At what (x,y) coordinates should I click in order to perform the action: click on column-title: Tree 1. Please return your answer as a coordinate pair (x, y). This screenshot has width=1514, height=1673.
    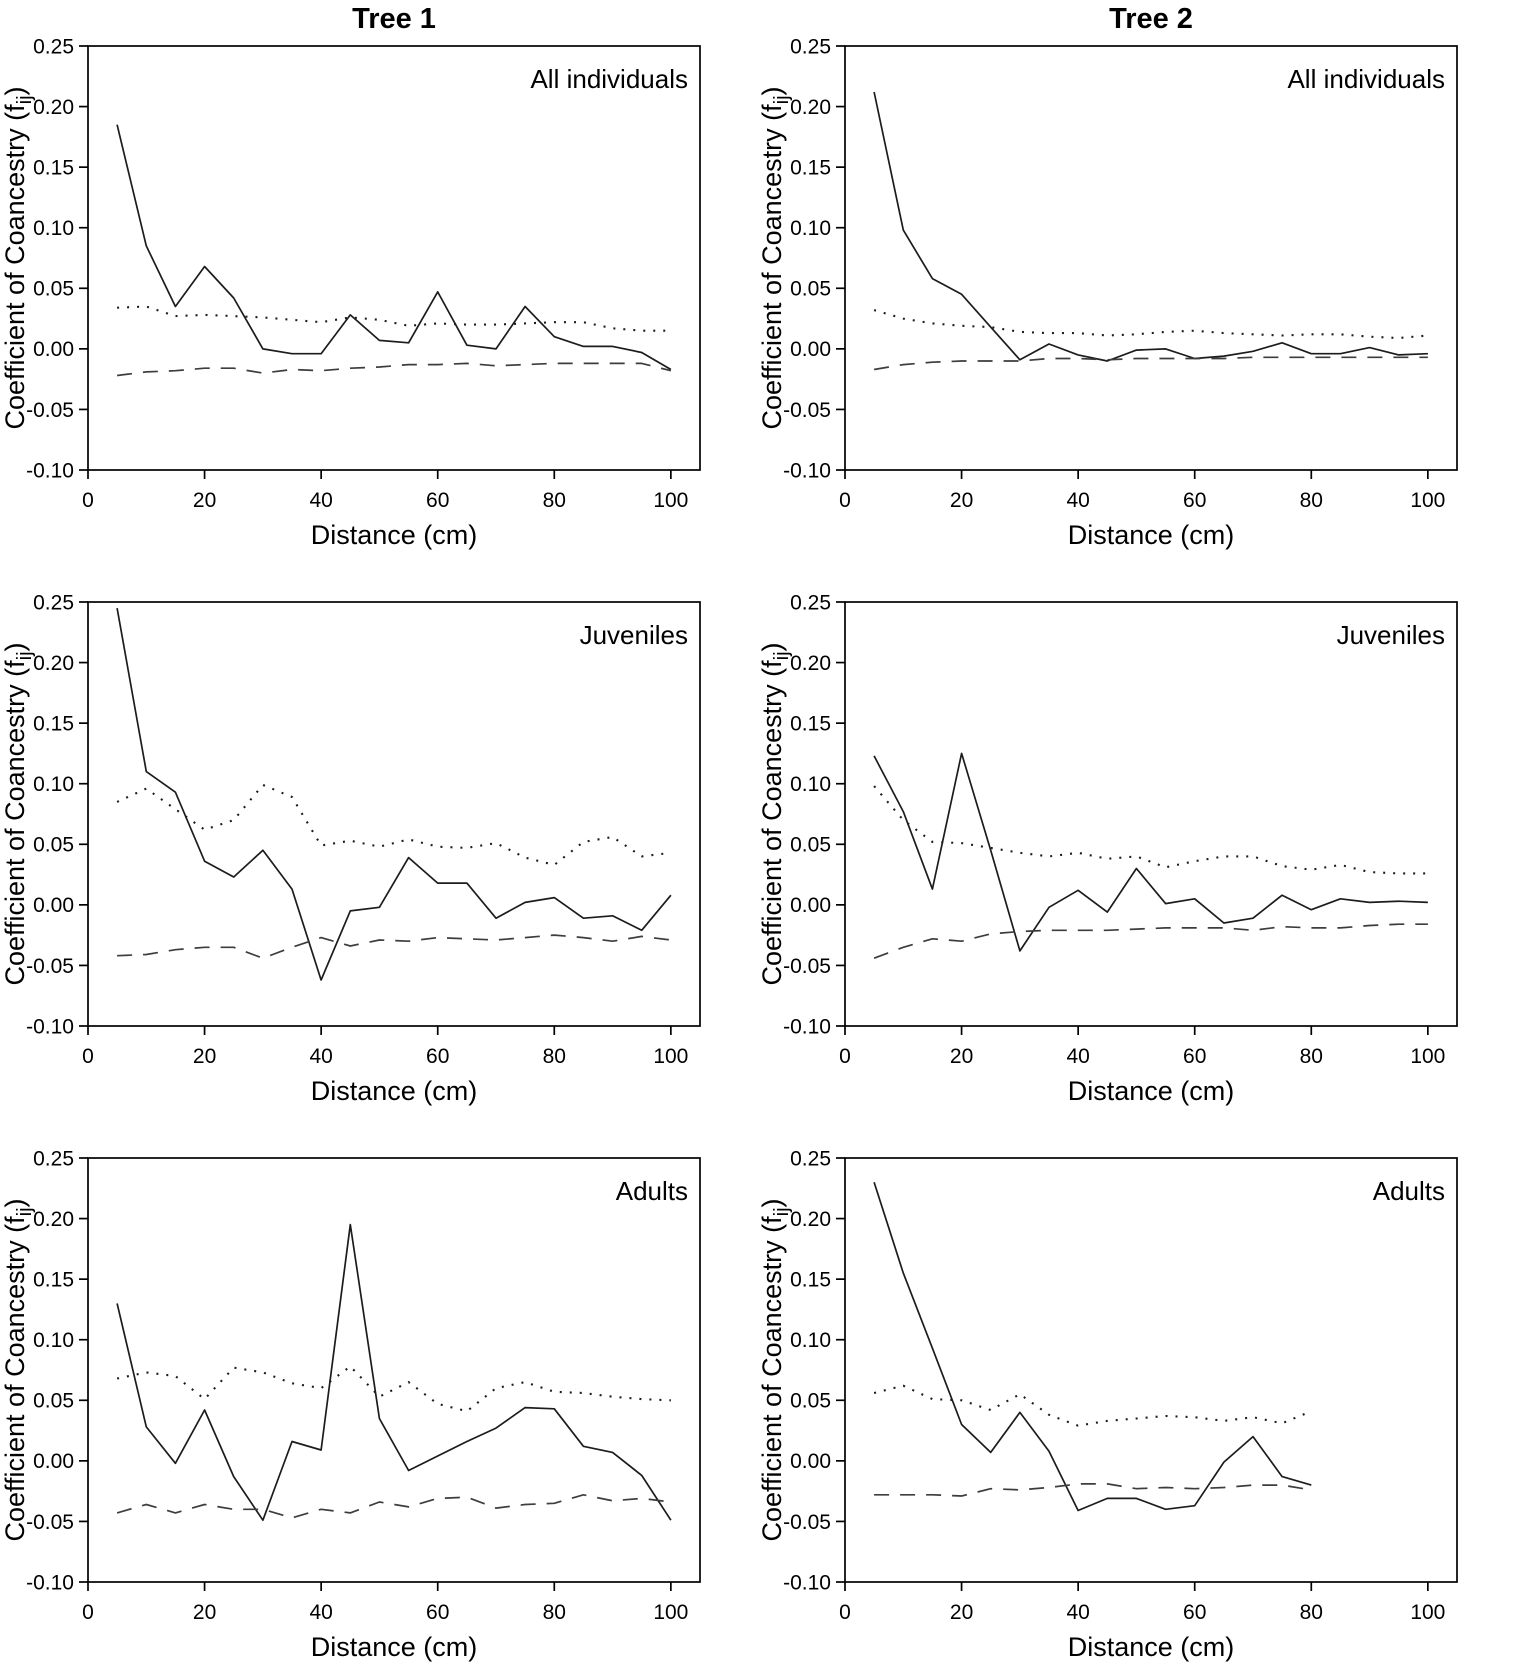
    Looking at the image, I should click on (394, 19).